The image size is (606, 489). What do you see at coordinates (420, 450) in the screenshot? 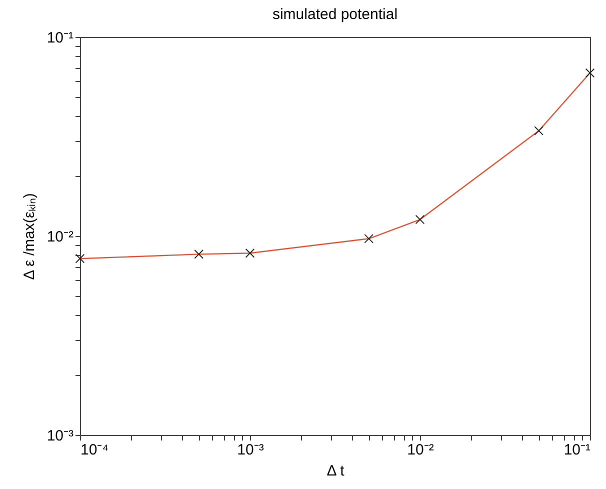
I see `x-tick-label: 10⁻²` at bounding box center [420, 450].